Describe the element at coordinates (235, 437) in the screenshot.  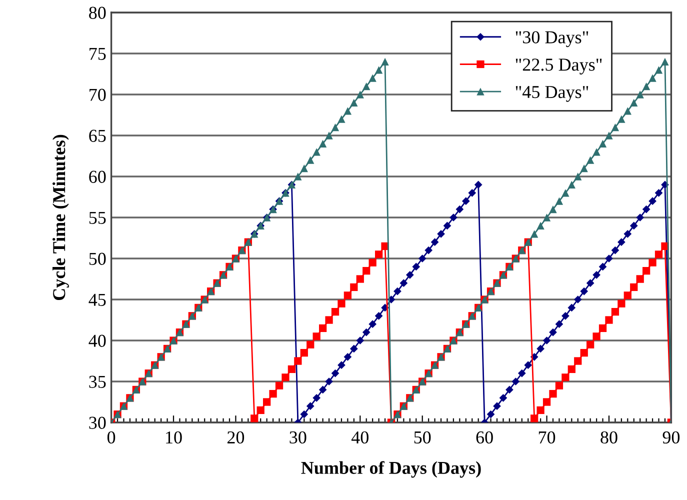
I see `x-tick-label: 20` at that location.